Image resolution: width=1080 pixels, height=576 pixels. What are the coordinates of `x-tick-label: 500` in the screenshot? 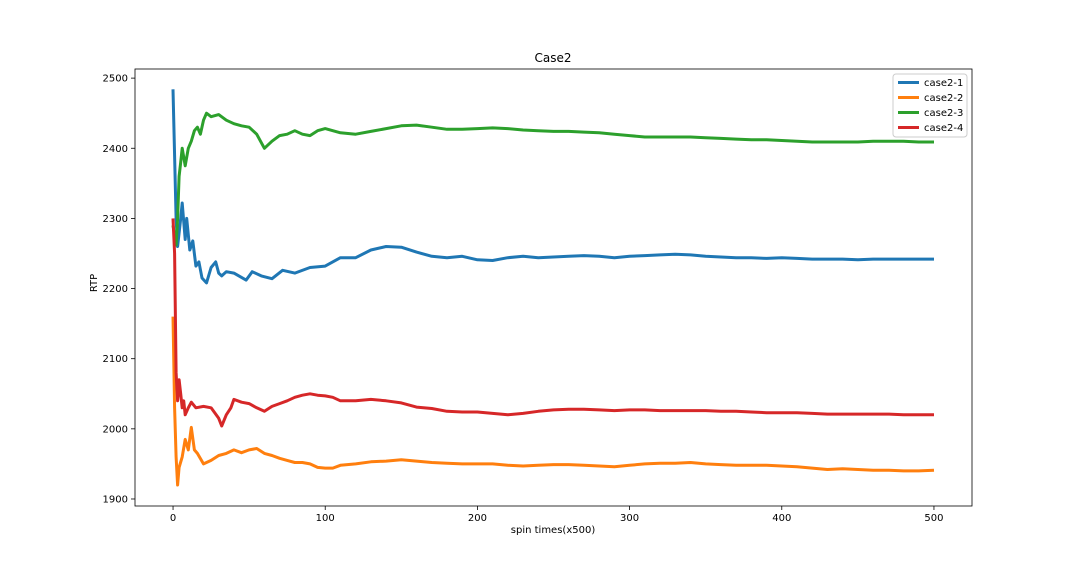 It's located at (933, 518).